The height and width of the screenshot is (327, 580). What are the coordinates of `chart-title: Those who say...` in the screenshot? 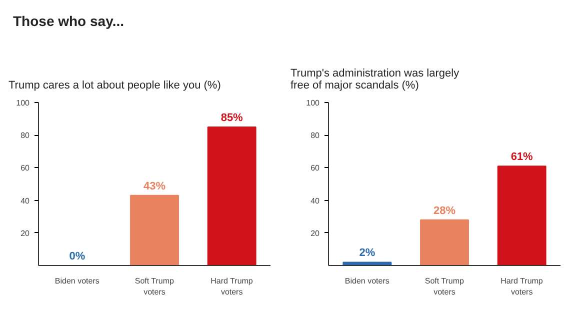 It's located at (68, 21).